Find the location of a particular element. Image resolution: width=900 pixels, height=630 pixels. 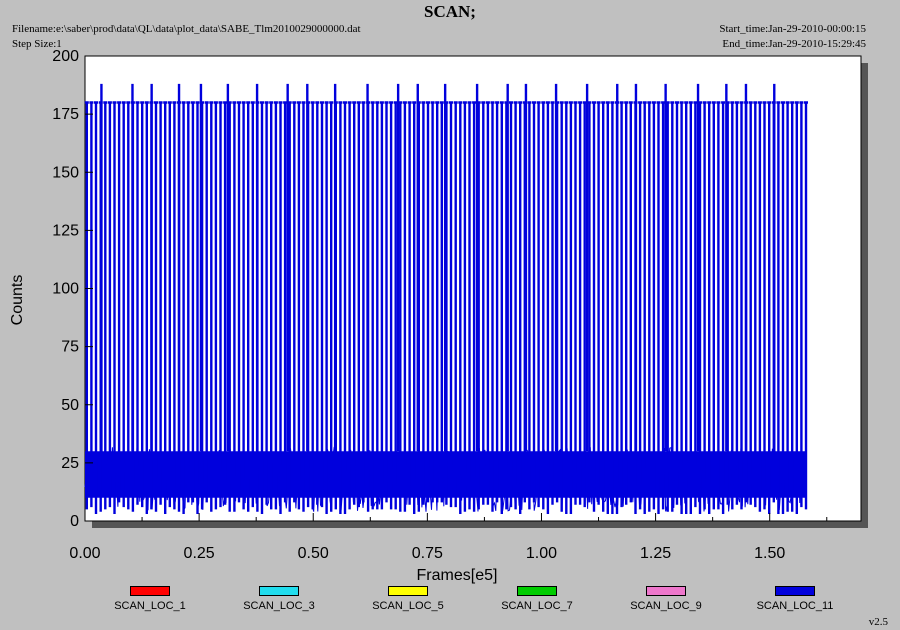

x-tick-label: 0.75 is located at coordinates (427, 553).